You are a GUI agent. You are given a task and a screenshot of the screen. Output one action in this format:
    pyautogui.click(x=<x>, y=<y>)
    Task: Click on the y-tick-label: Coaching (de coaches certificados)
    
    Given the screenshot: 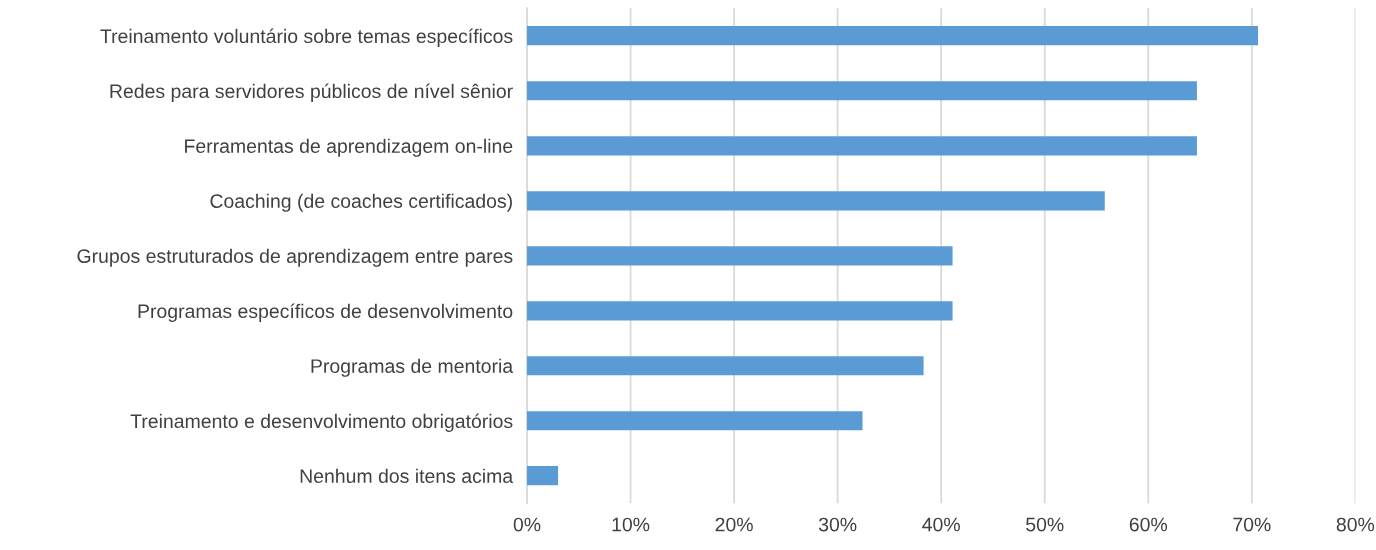 What is the action you would take?
    pyautogui.click(x=361, y=202)
    